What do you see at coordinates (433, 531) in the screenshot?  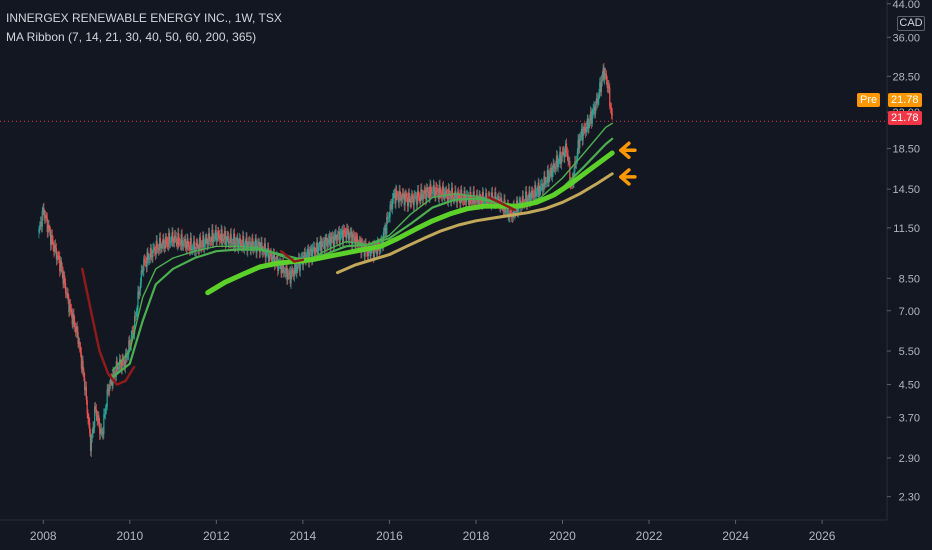 I see `time-axis: 2008 2010 2012 2014 2016 2018 2020 2022 2024 2026` at bounding box center [433, 531].